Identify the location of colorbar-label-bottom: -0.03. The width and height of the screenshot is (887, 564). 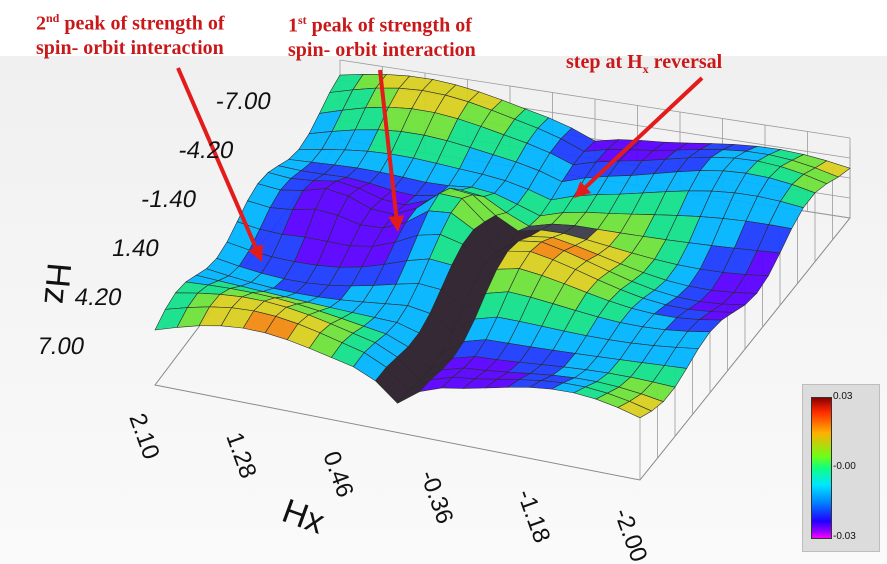
(844, 536).